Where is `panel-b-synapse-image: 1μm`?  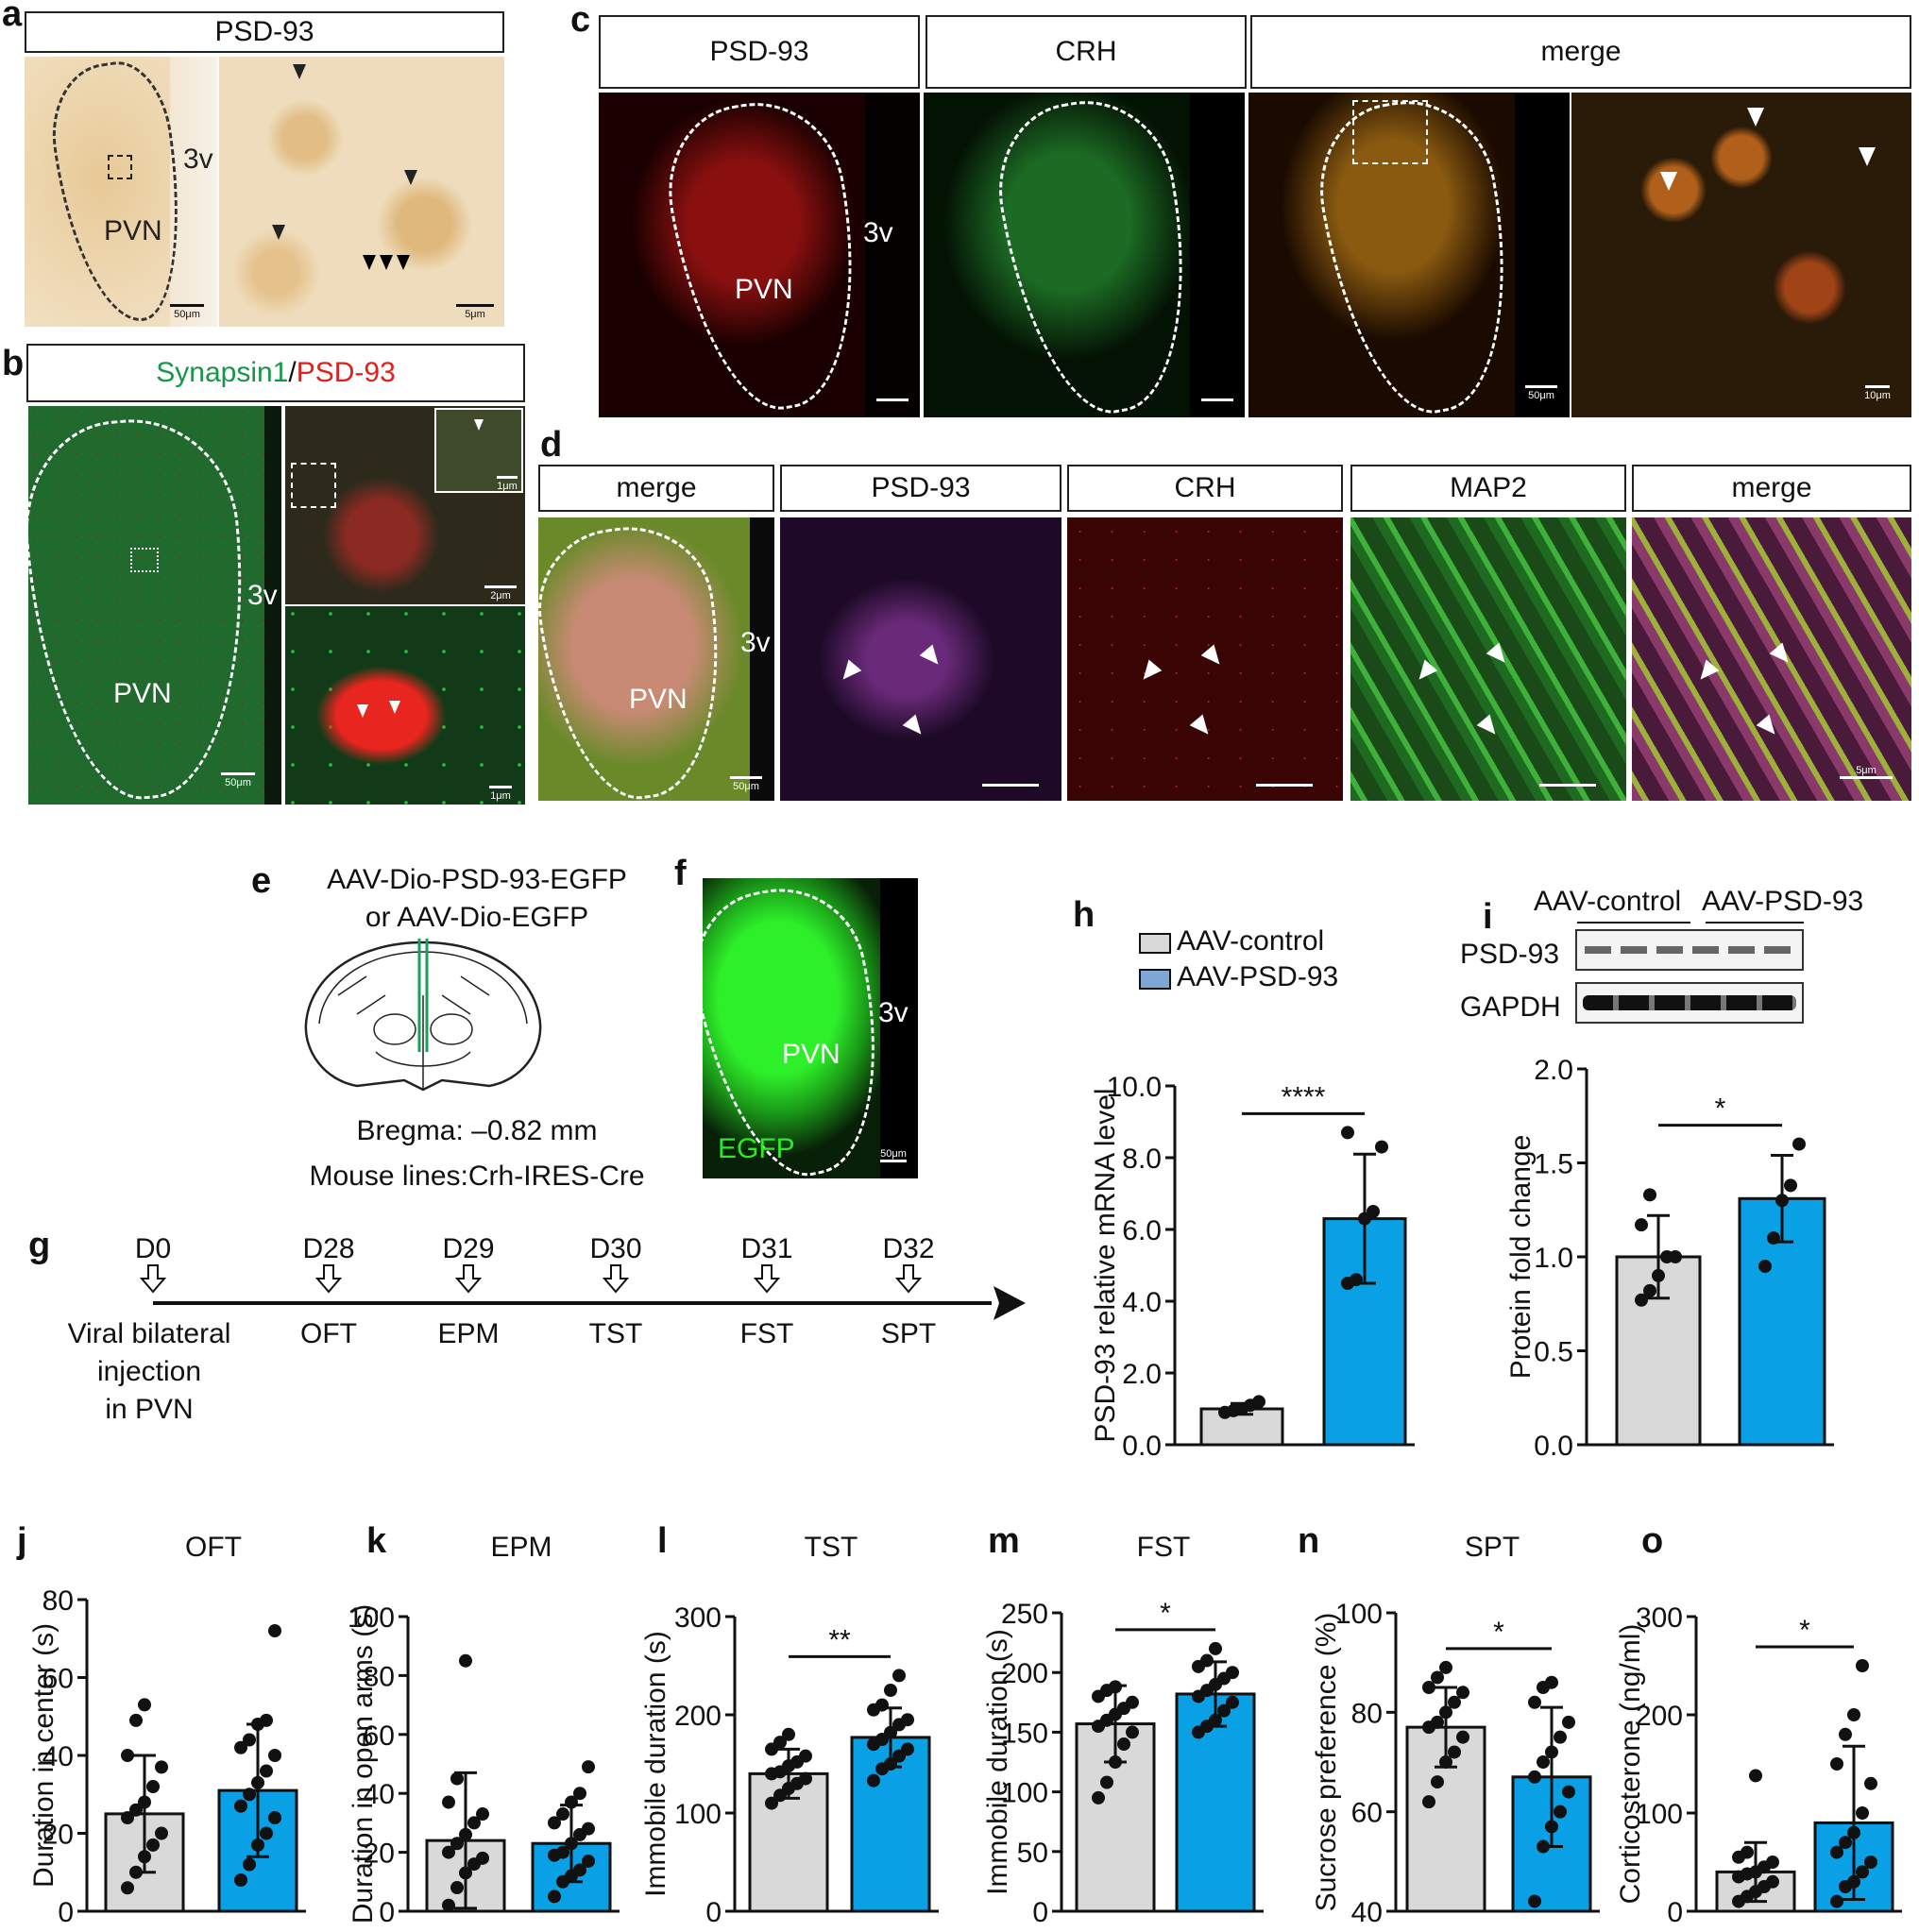
panel-b-synapse-image: 1μm is located at coordinates (405, 705).